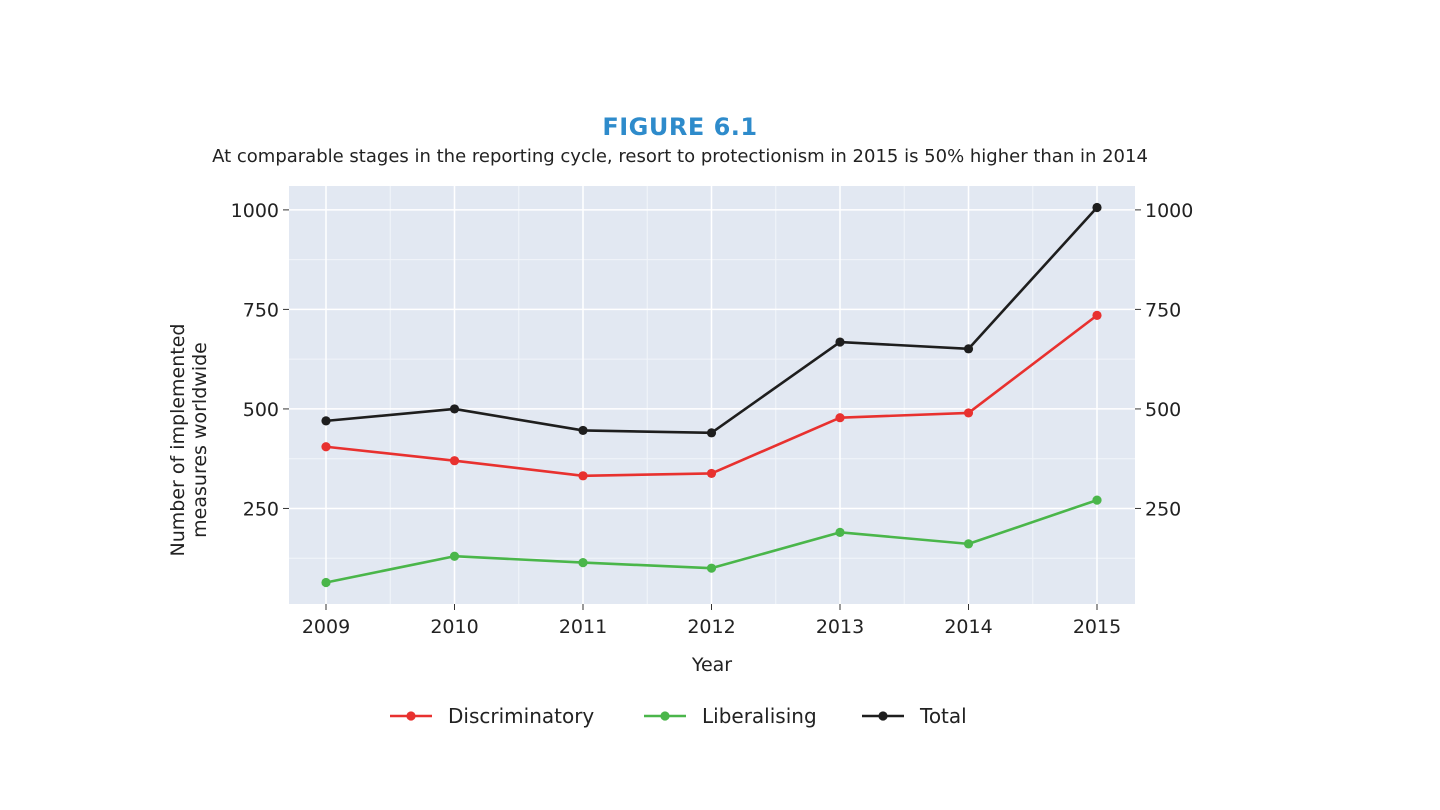  What do you see at coordinates (411, 716) in the screenshot?
I see `legend-swatch-point-discriminatory` at bounding box center [411, 716].